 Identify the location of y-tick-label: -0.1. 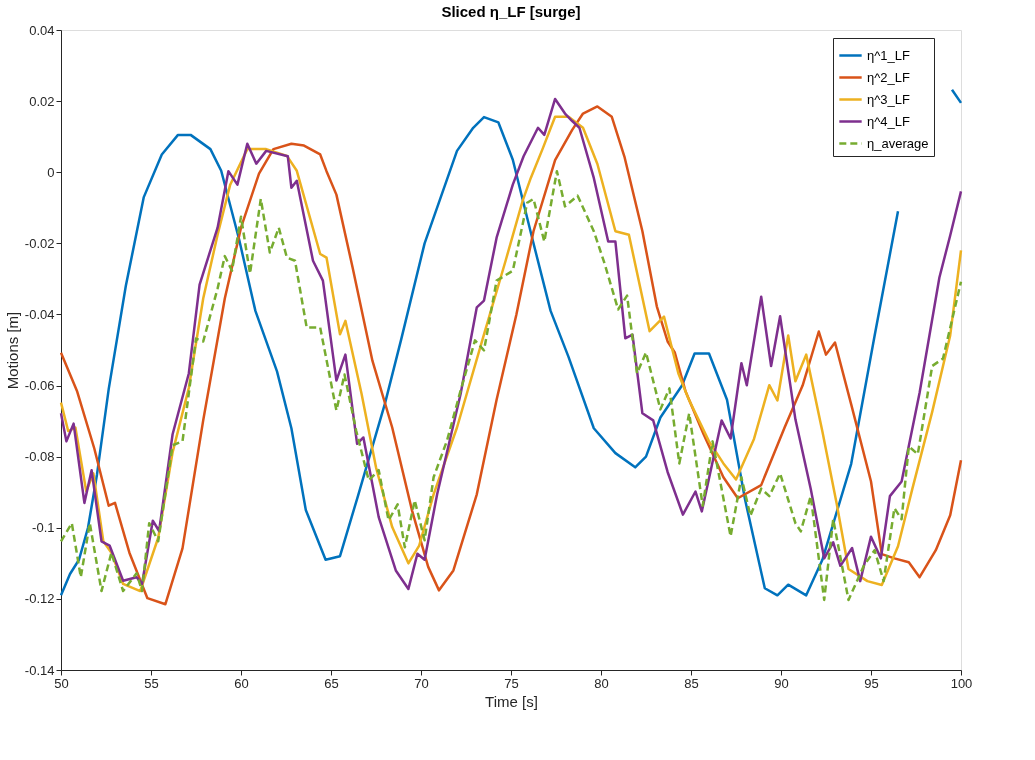
(43, 528).